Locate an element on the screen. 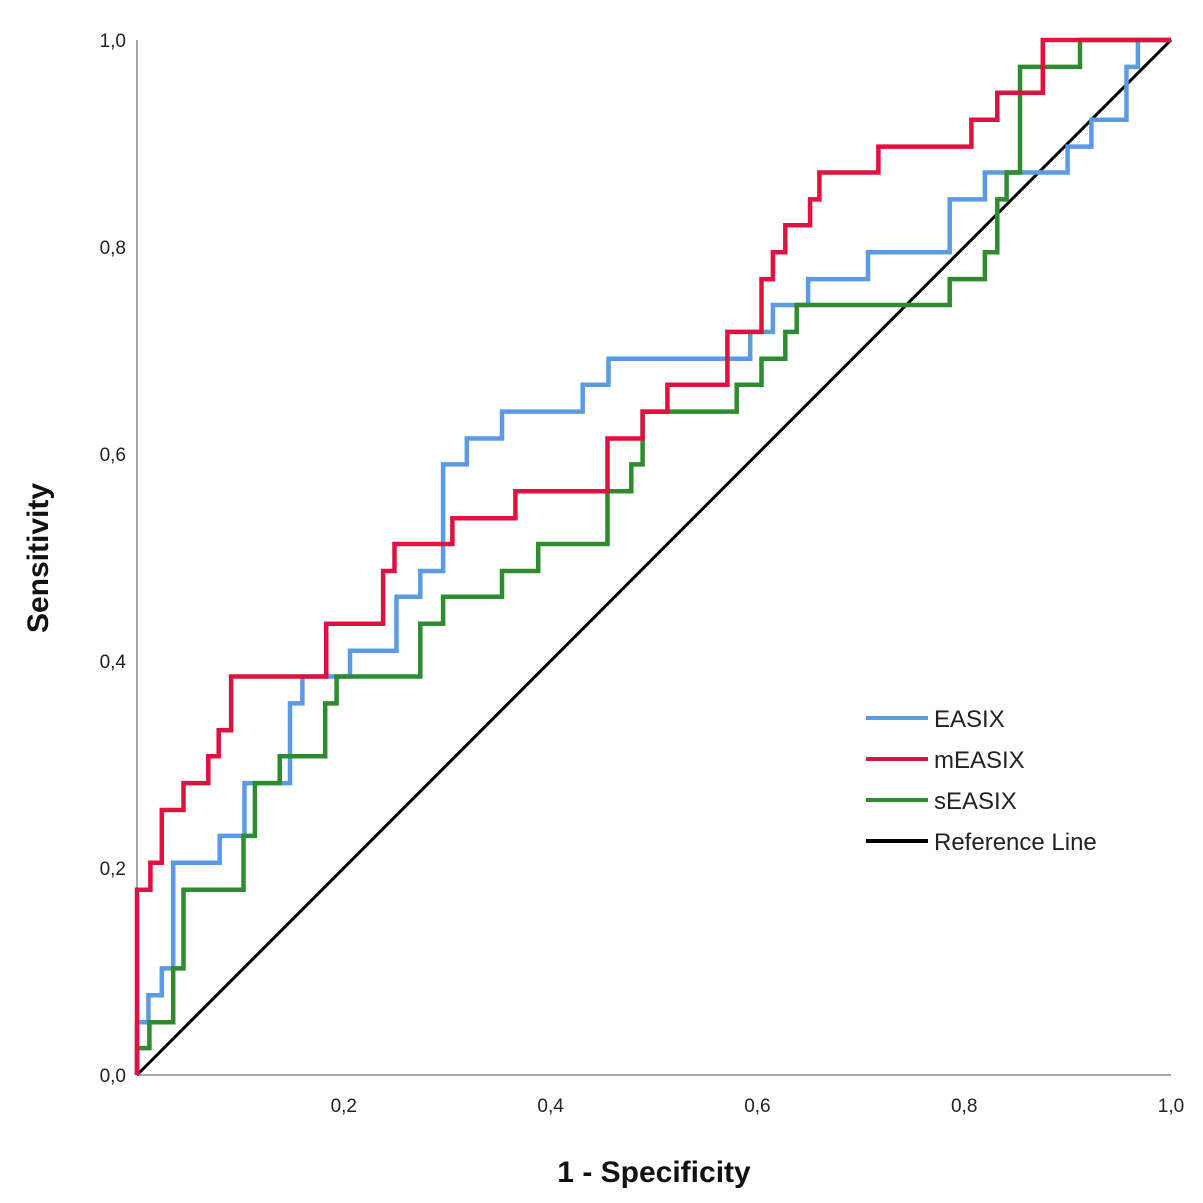 This screenshot has width=1203, height=1203. legend-item: sEASIX is located at coordinates (941, 801).